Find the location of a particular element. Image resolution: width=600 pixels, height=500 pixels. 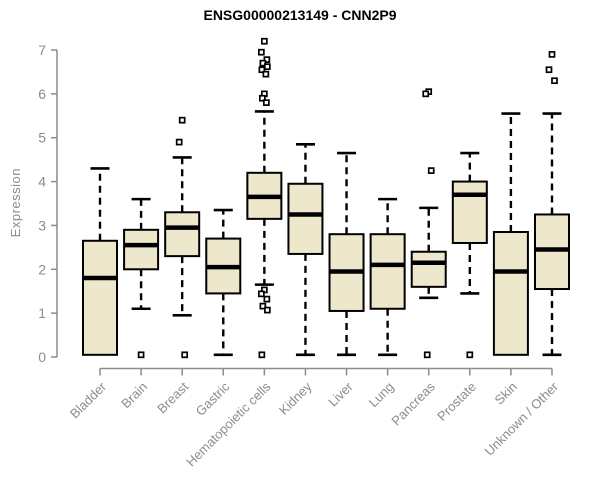

y-tick-label-2: 2 is located at coordinates (42, 269).